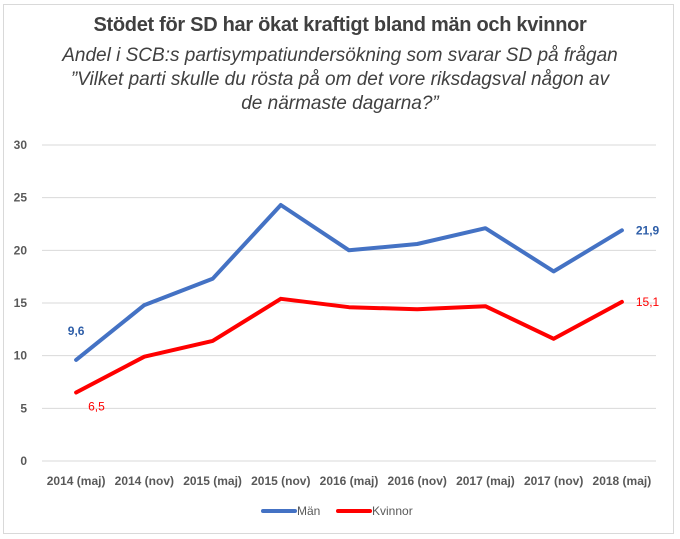 This screenshot has height=539, width=680. I want to click on y-tick-label: 10, so click(21, 356).